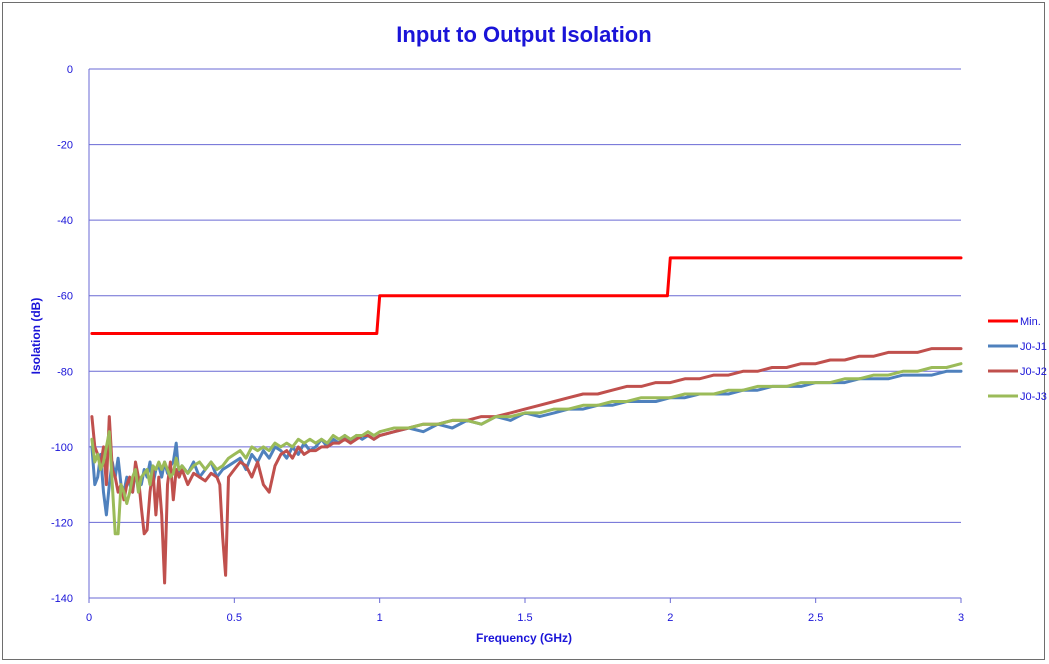  I want to click on legend-label: J0-J3, so click(1033, 397).